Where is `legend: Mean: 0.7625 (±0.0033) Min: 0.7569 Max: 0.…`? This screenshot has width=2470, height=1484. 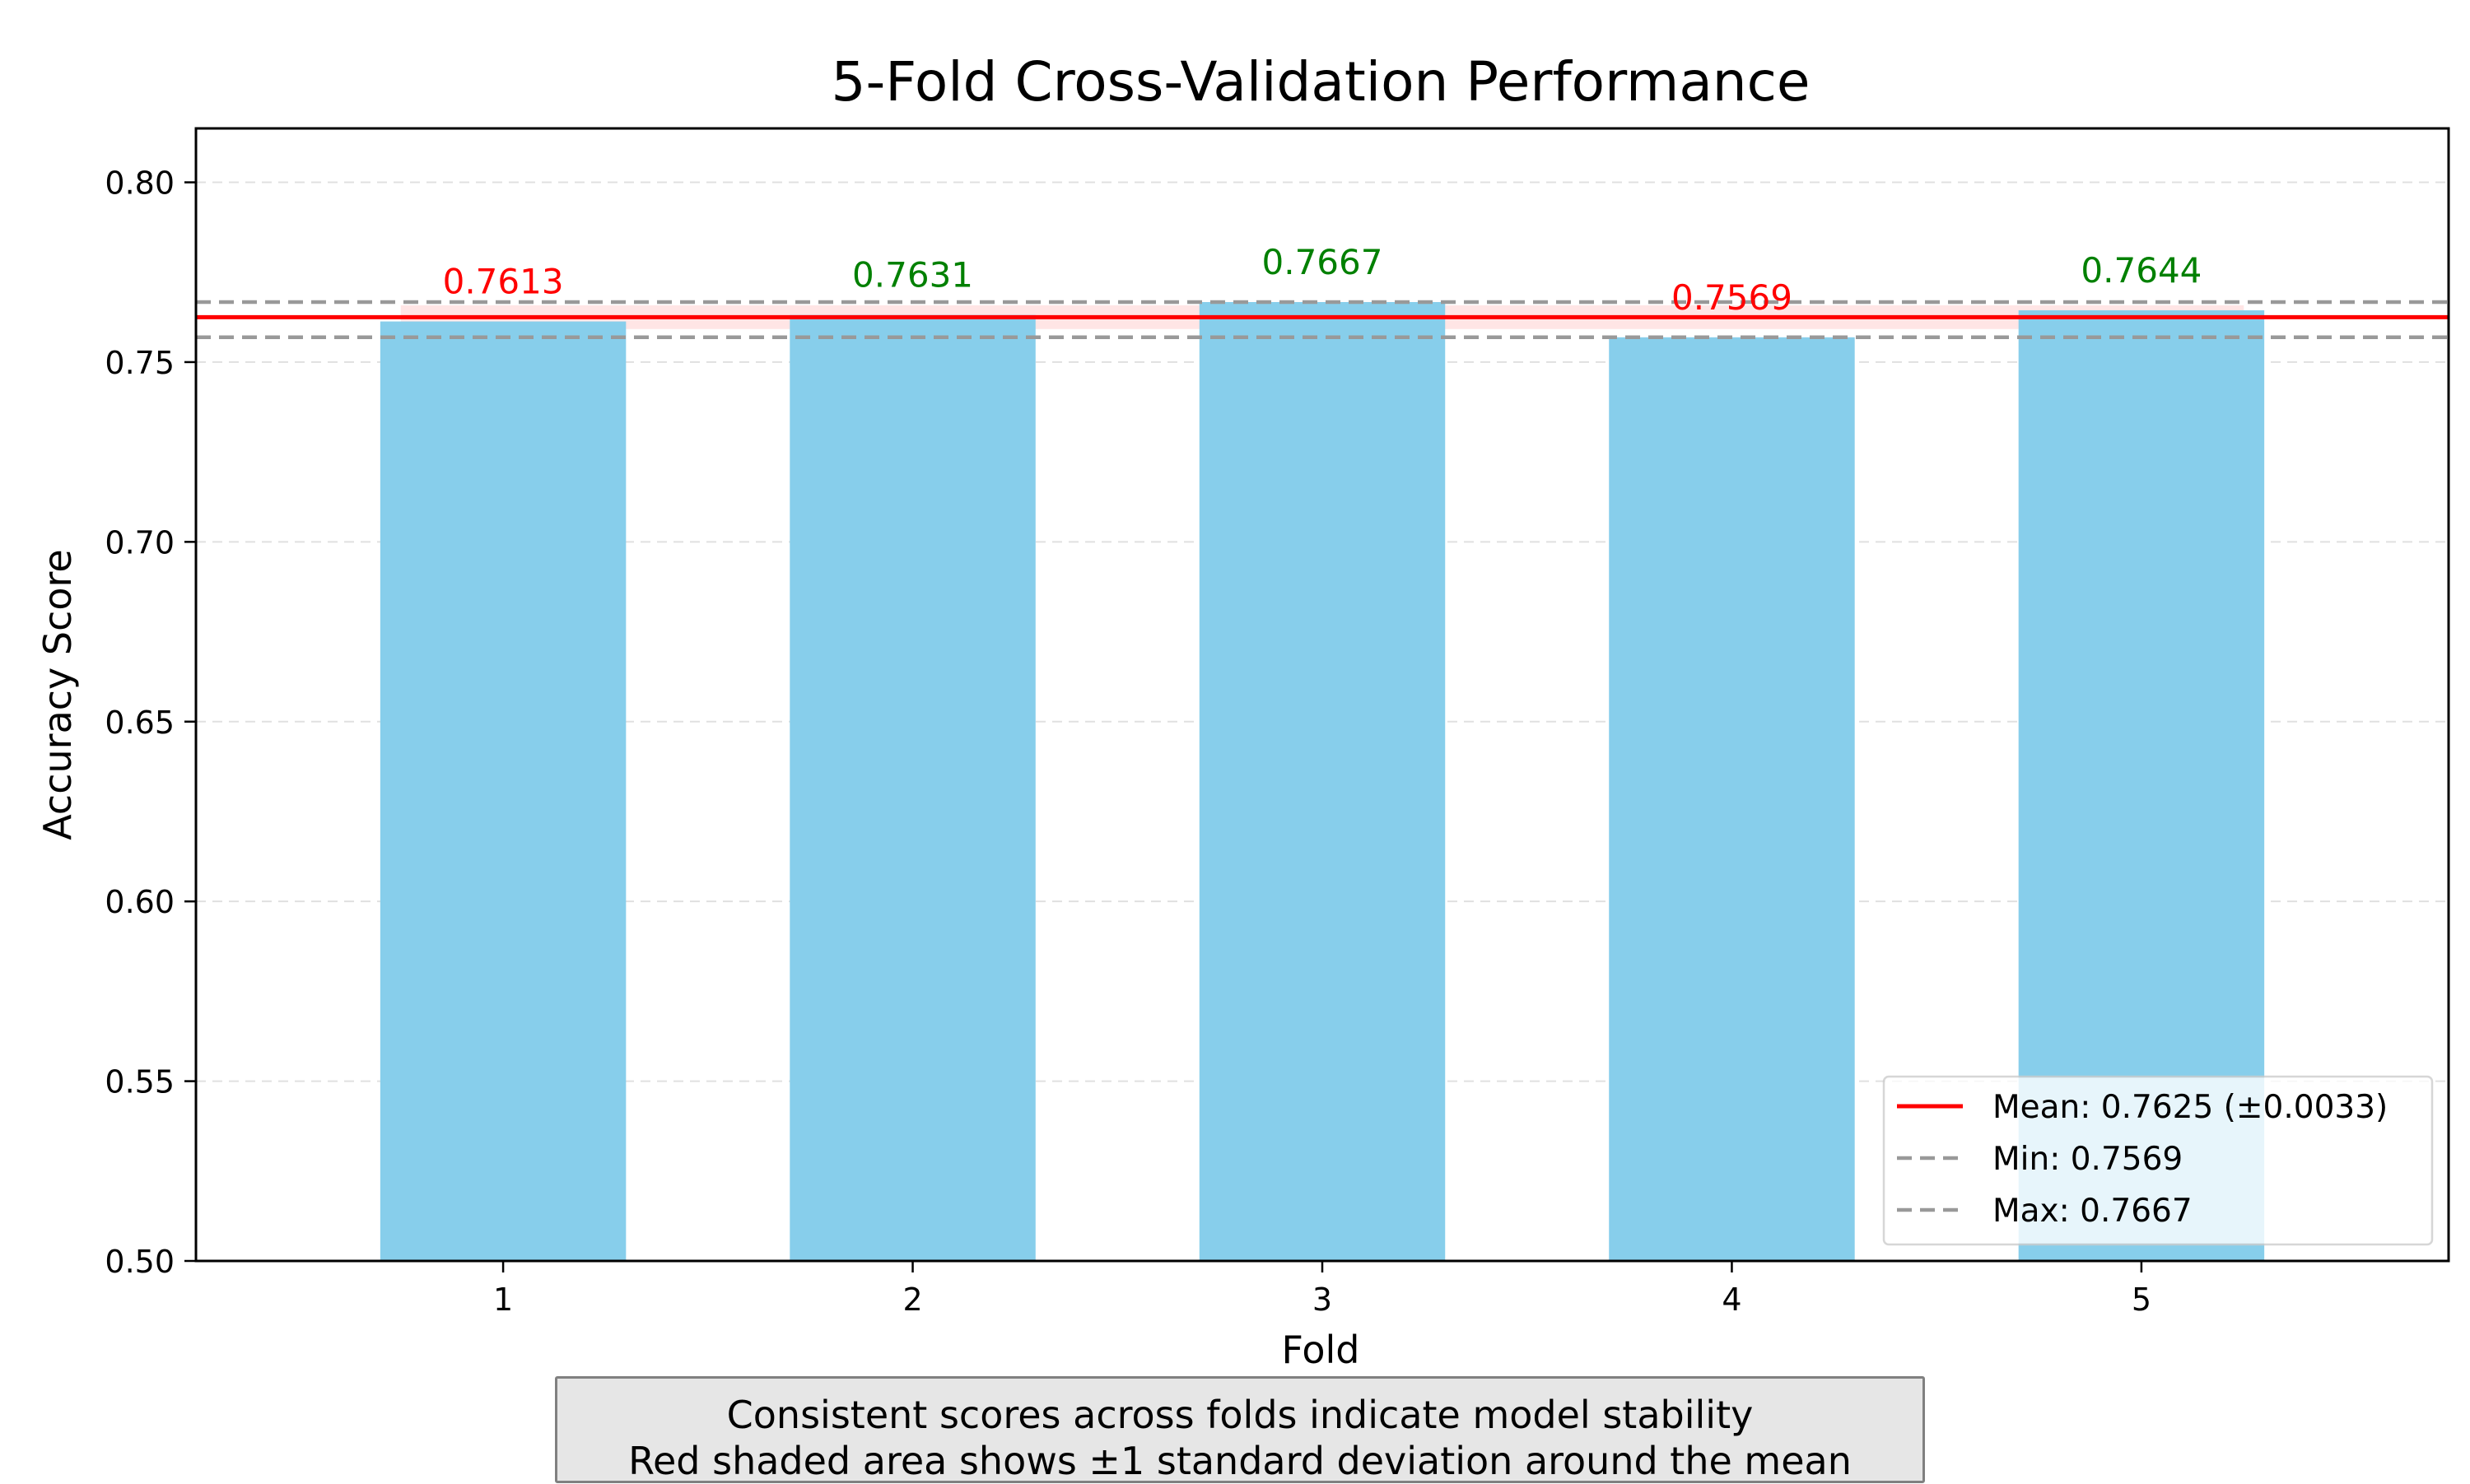 legend: Mean: 0.7625 (±0.0033) Min: 0.7569 Max: 0.… is located at coordinates (2158, 1160).